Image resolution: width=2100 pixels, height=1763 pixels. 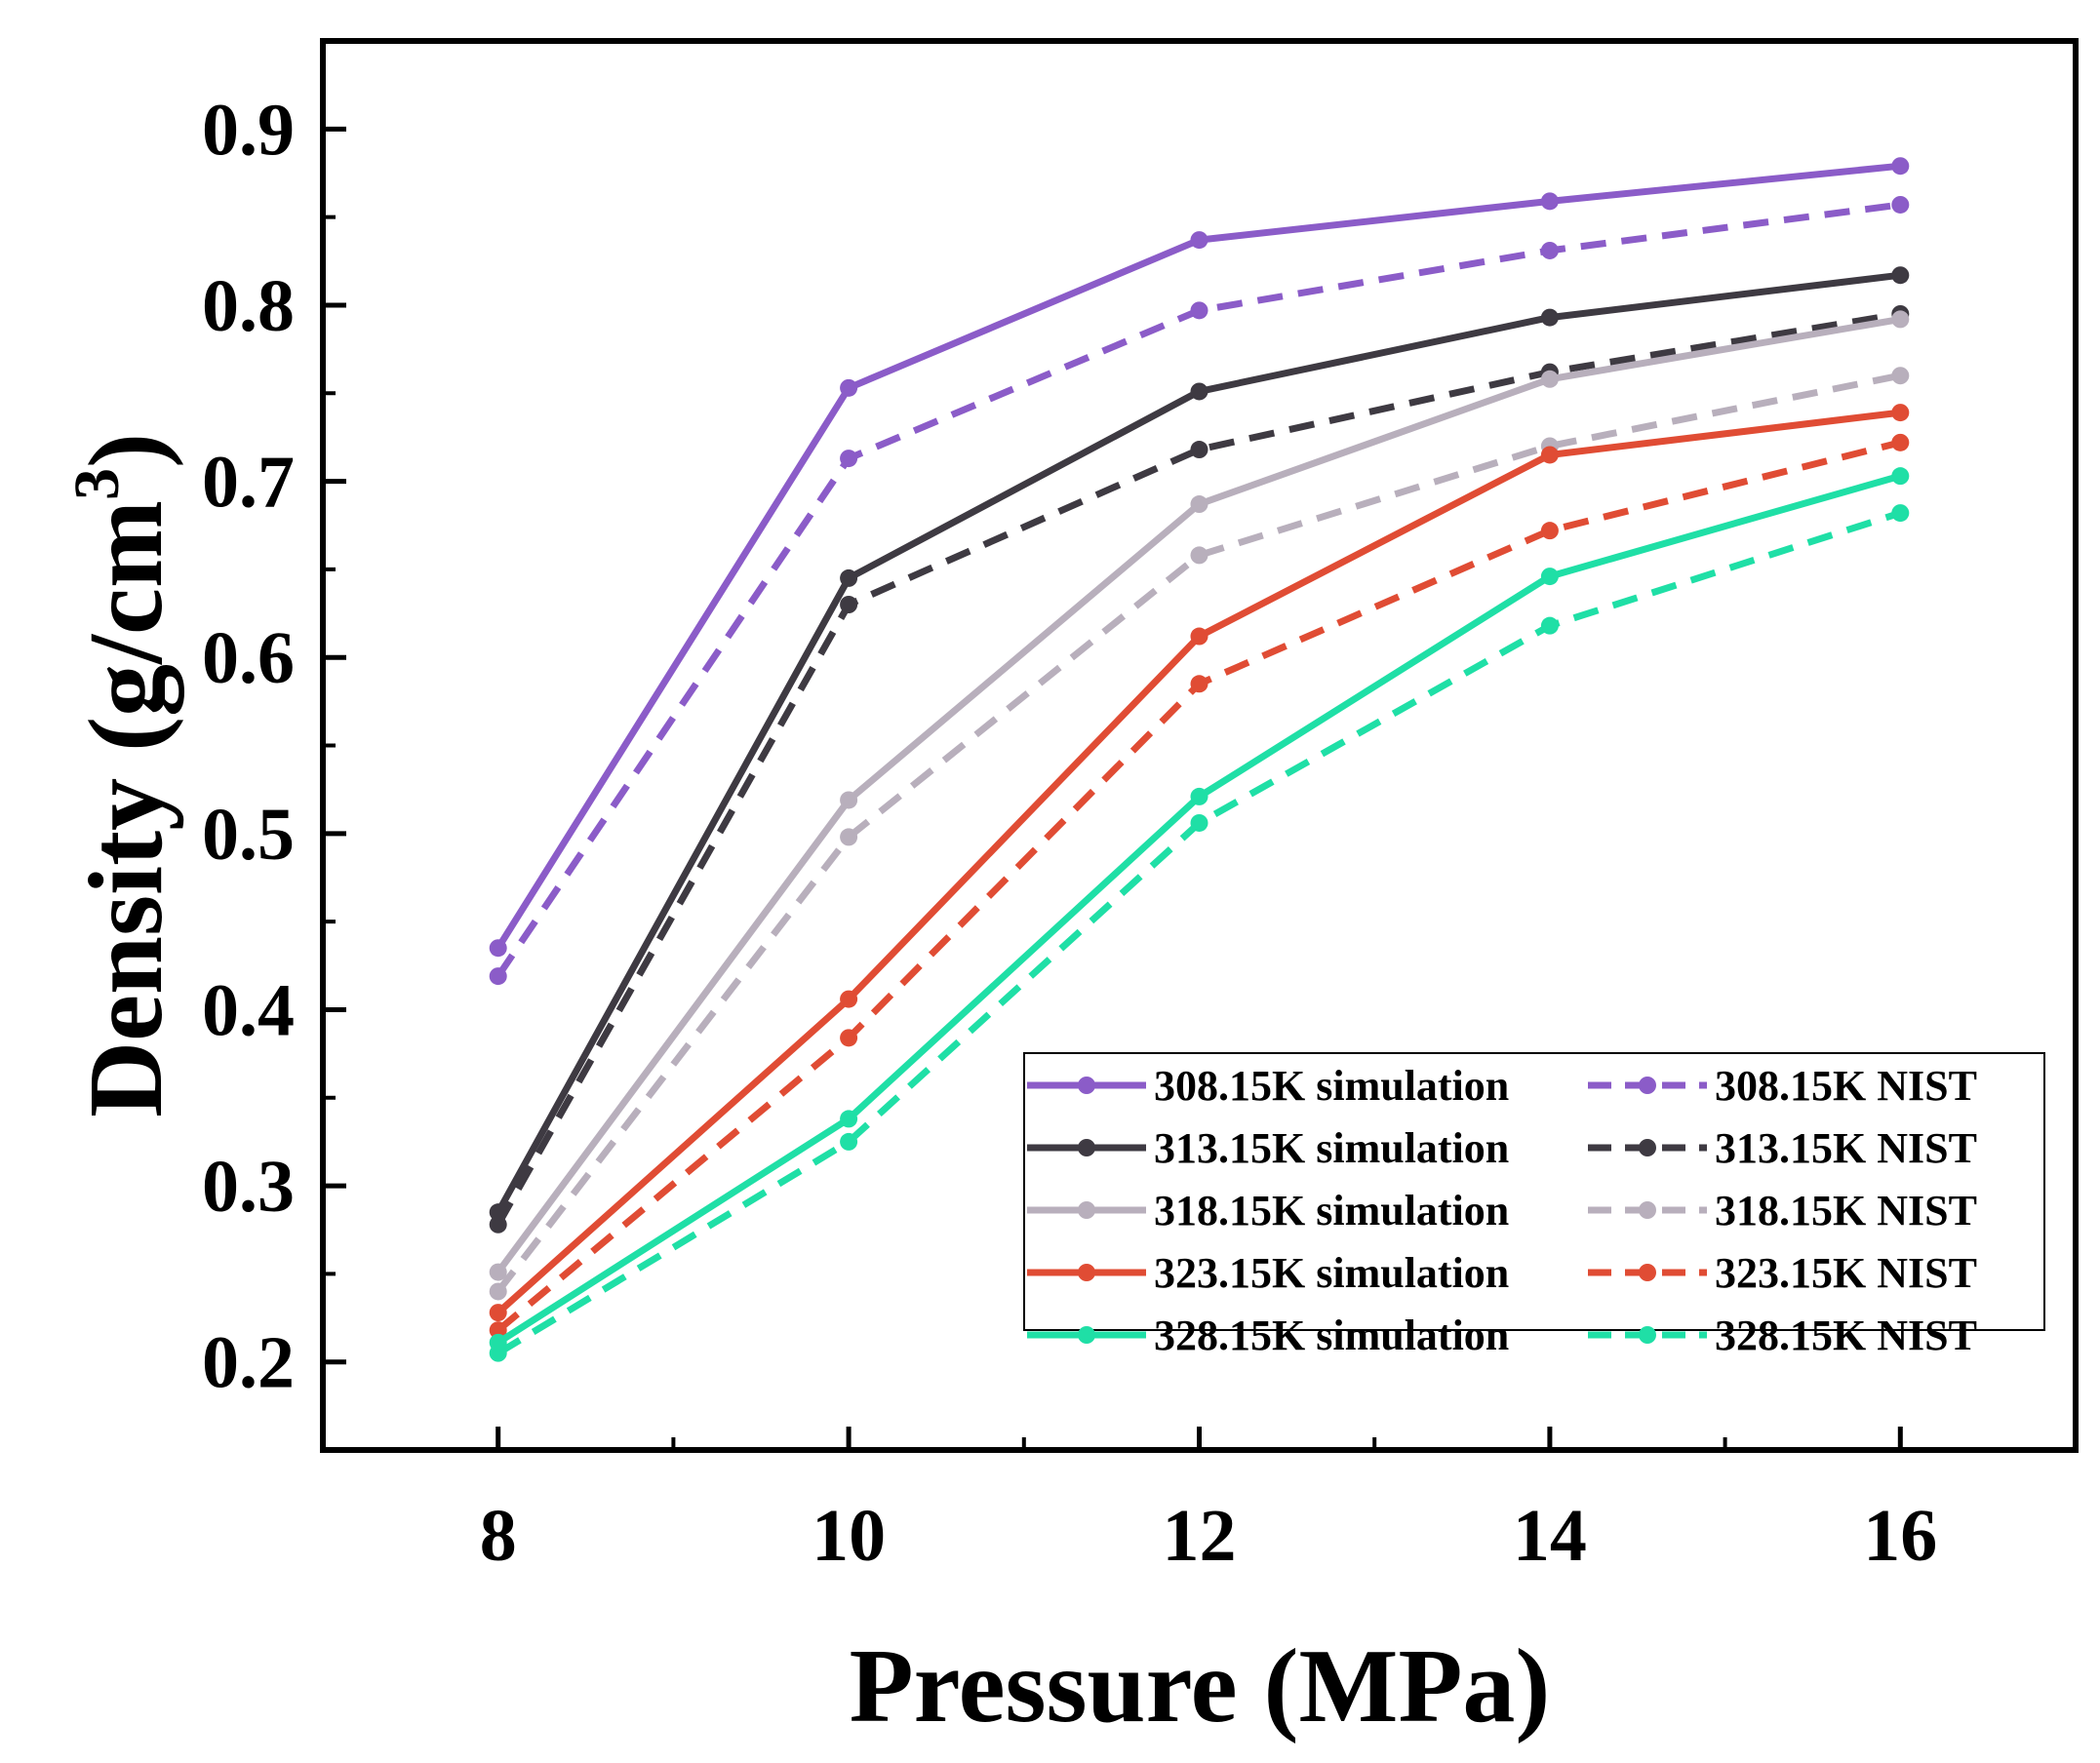 I want to click on legend-label: 308.15K simulation, so click(x=1332, y=1086).